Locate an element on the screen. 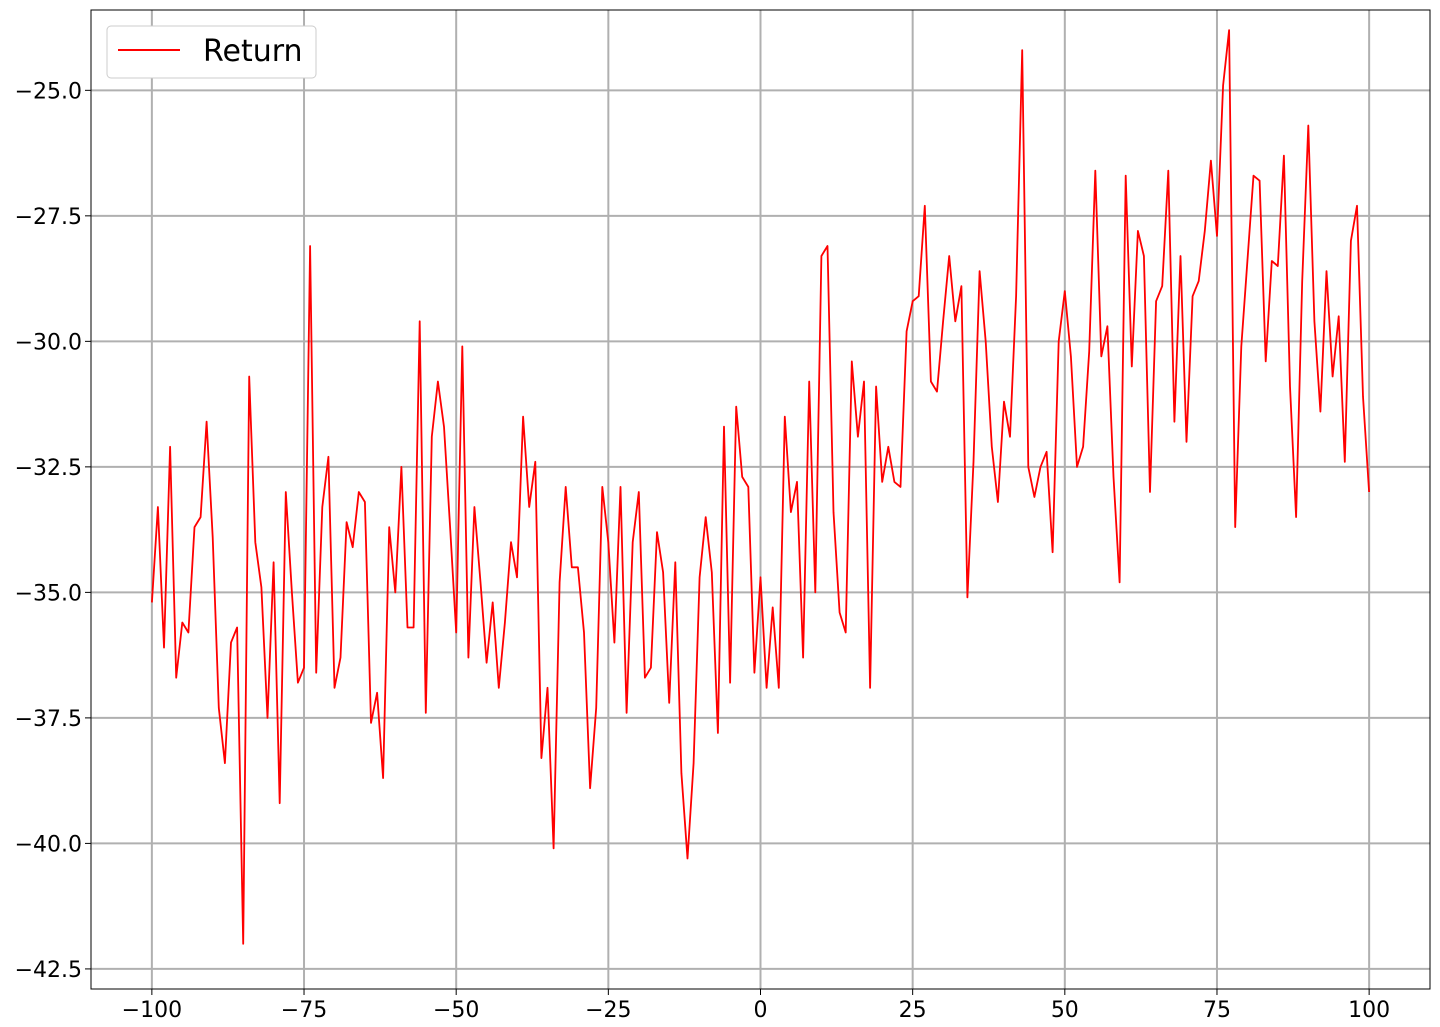  y-tick-label: −27.5 is located at coordinates (48, 217).